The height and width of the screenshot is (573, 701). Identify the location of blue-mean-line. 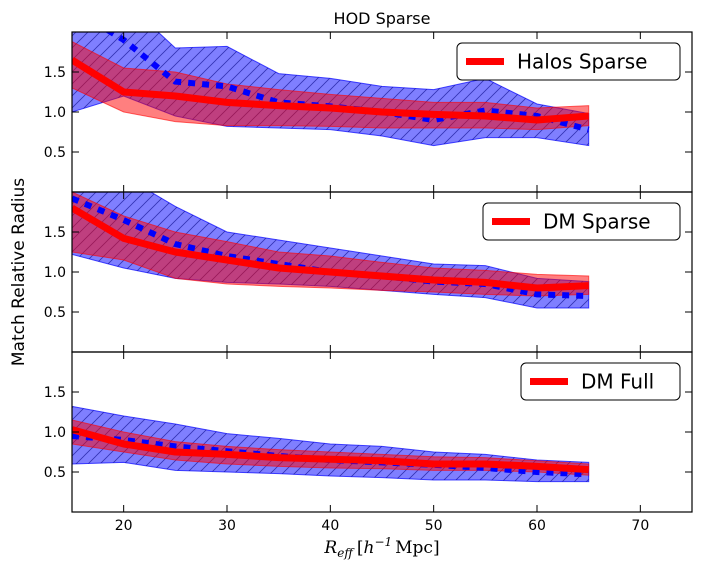
(330, 455).